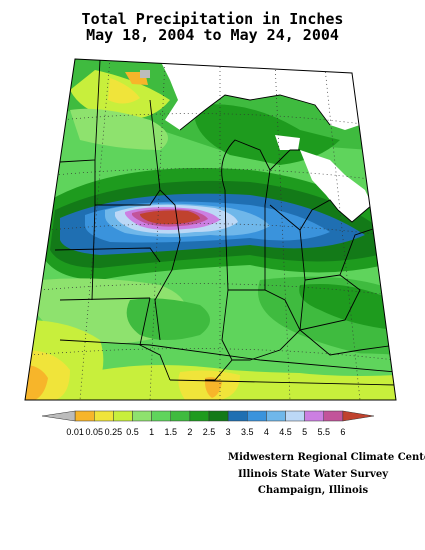 This screenshot has width=425, height=550. What do you see at coordinates (75, 432) in the screenshot?
I see `color-scale-label: 0.01` at bounding box center [75, 432].